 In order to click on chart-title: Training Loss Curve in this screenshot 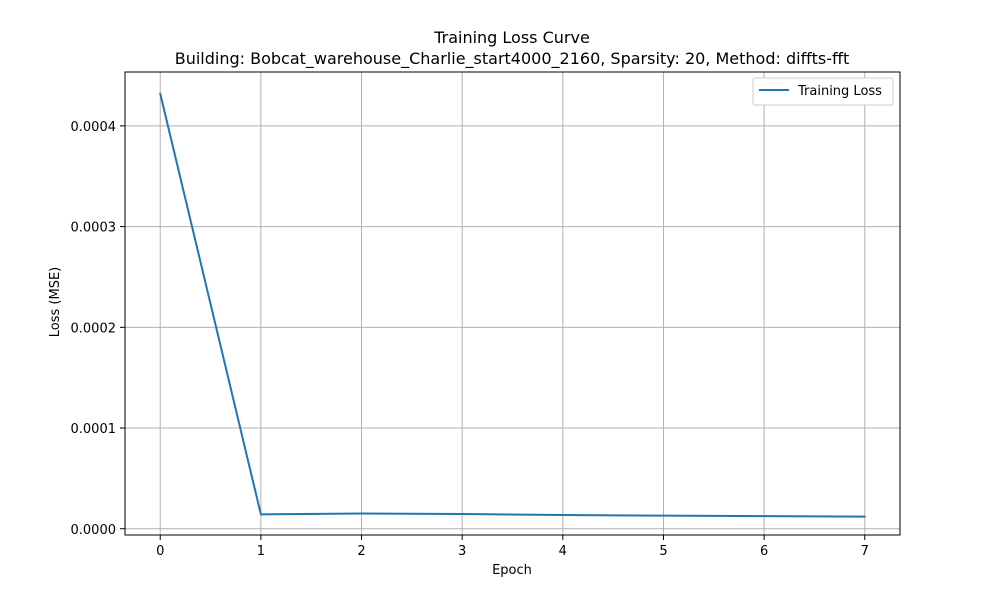, I will do `click(511, 37)`.